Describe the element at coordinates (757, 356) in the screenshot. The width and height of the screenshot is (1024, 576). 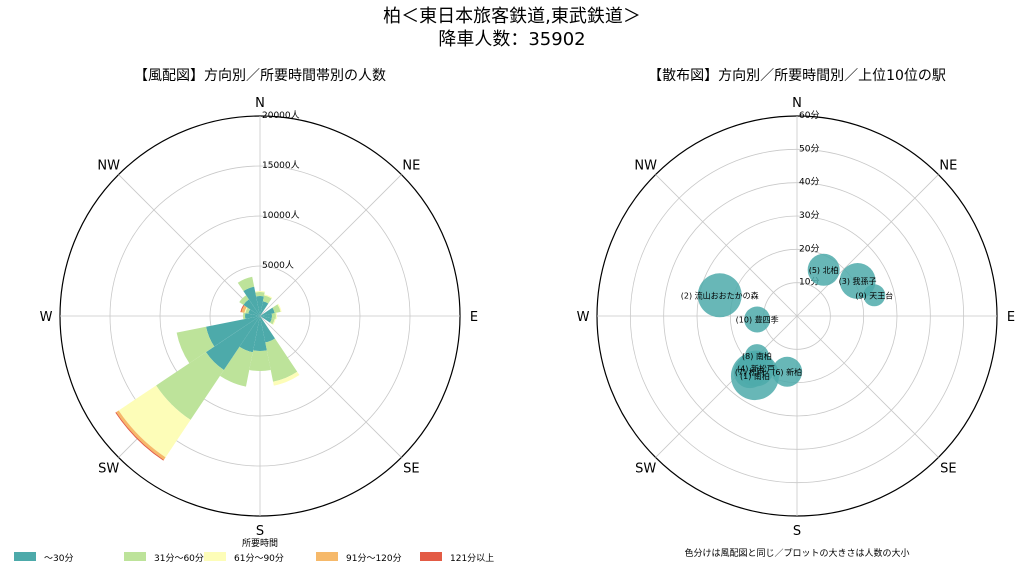
I see `scatter-point-label: (8) 南柏` at that location.